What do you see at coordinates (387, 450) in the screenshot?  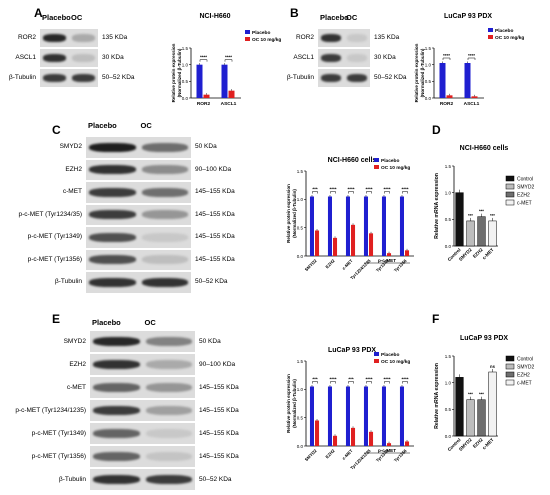 I see `group-label: p-c-MET` at bounding box center [387, 450].